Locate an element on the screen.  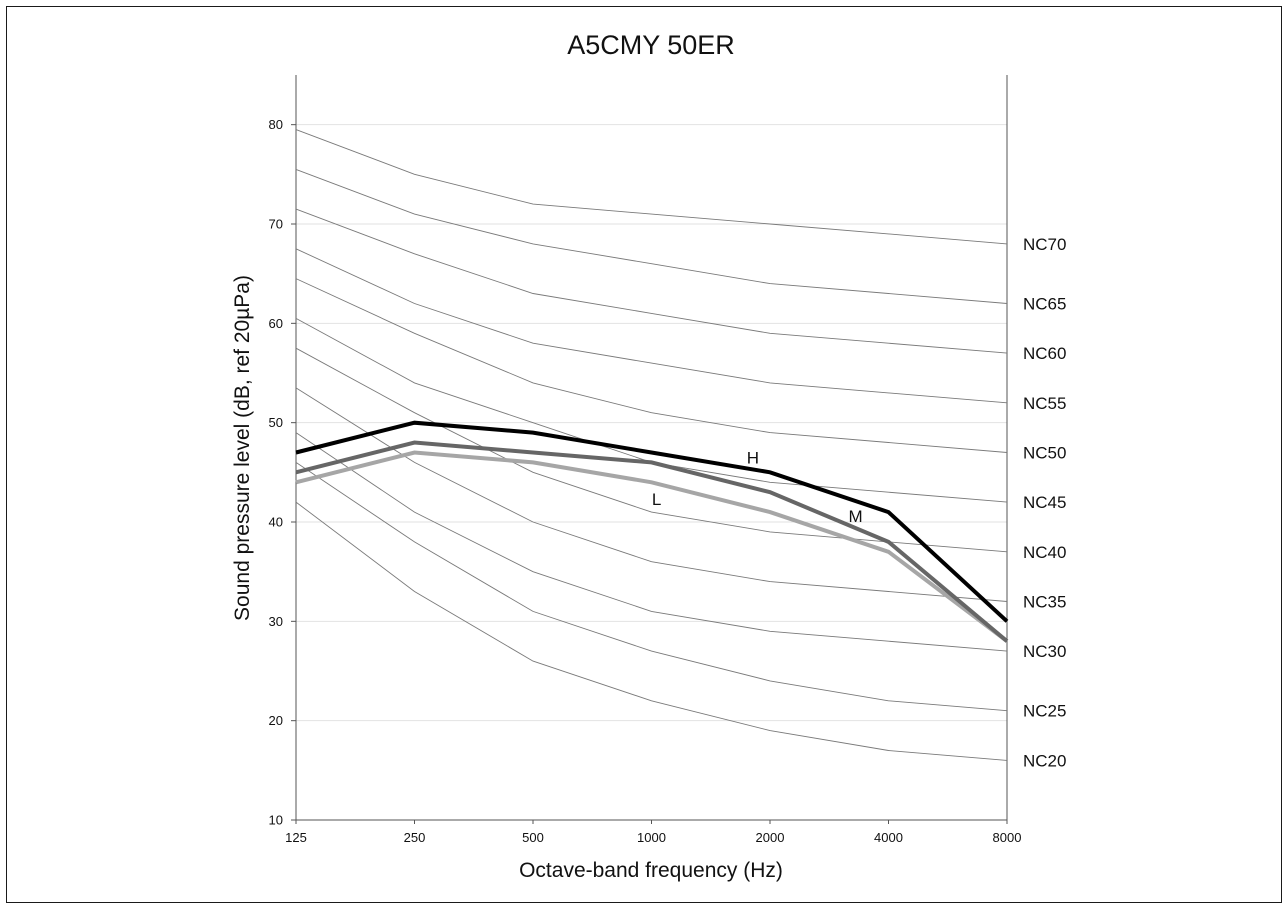
nc-curve-label: NC30 is located at coordinates (1044, 651).